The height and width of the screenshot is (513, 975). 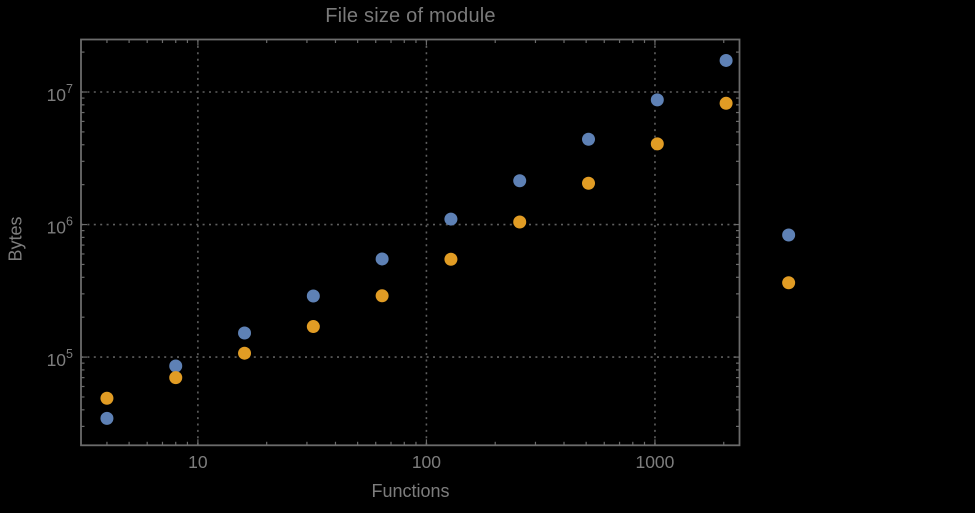 What do you see at coordinates (198, 462) in the screenshot?
I see `x-tick-label: 10` at bounding box center [198, 462].